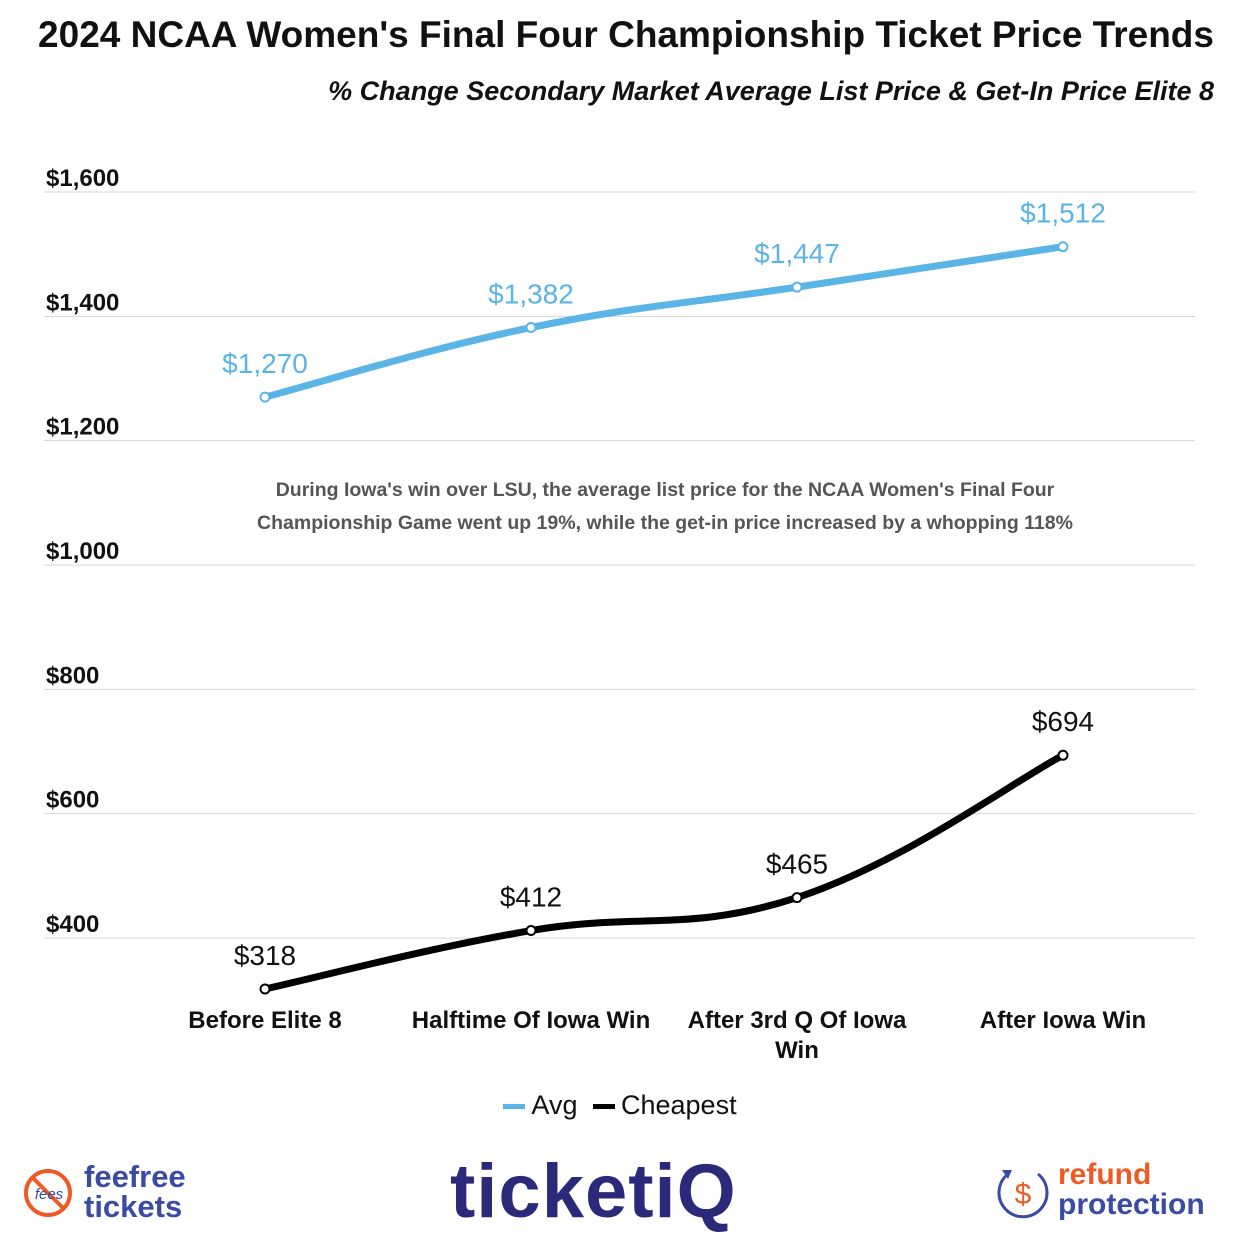 The image size is (1240, 1240). I want to click on legend-swatch-cheapest, so click(603, 1107).